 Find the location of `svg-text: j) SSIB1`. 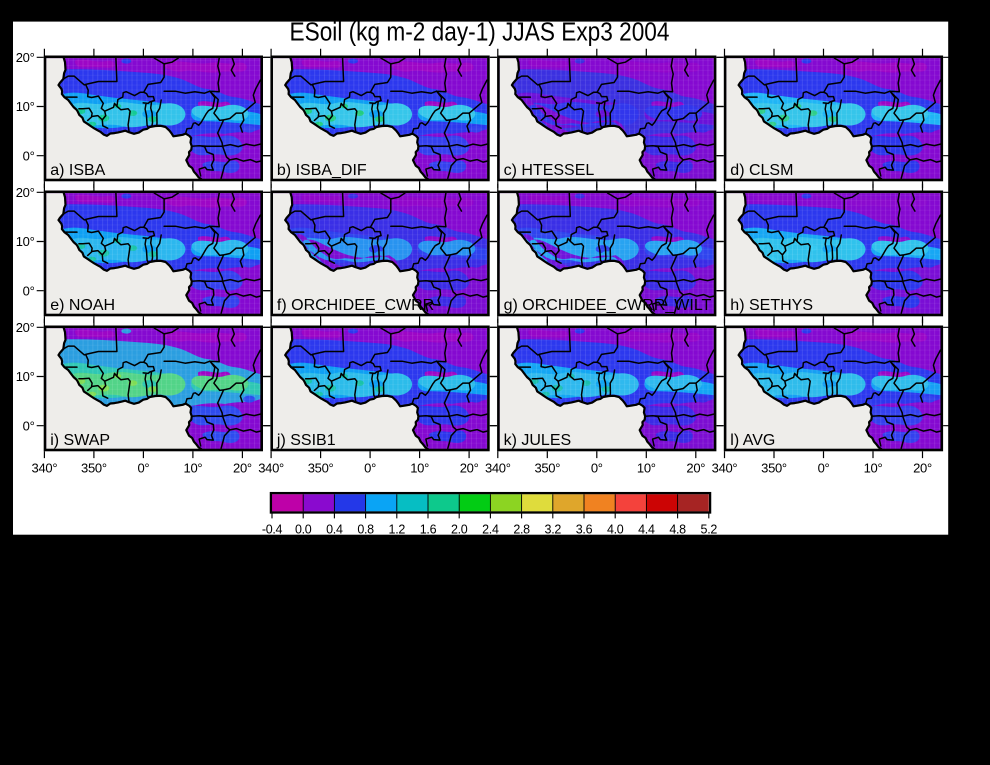

svg-text: j) SSIB1 is located at coordinates (306, 440).